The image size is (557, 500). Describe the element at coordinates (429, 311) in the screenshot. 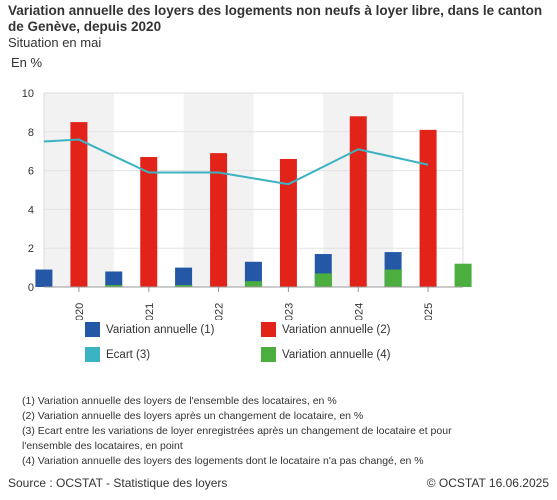

I see `x-tick-label: 2025` at that location.